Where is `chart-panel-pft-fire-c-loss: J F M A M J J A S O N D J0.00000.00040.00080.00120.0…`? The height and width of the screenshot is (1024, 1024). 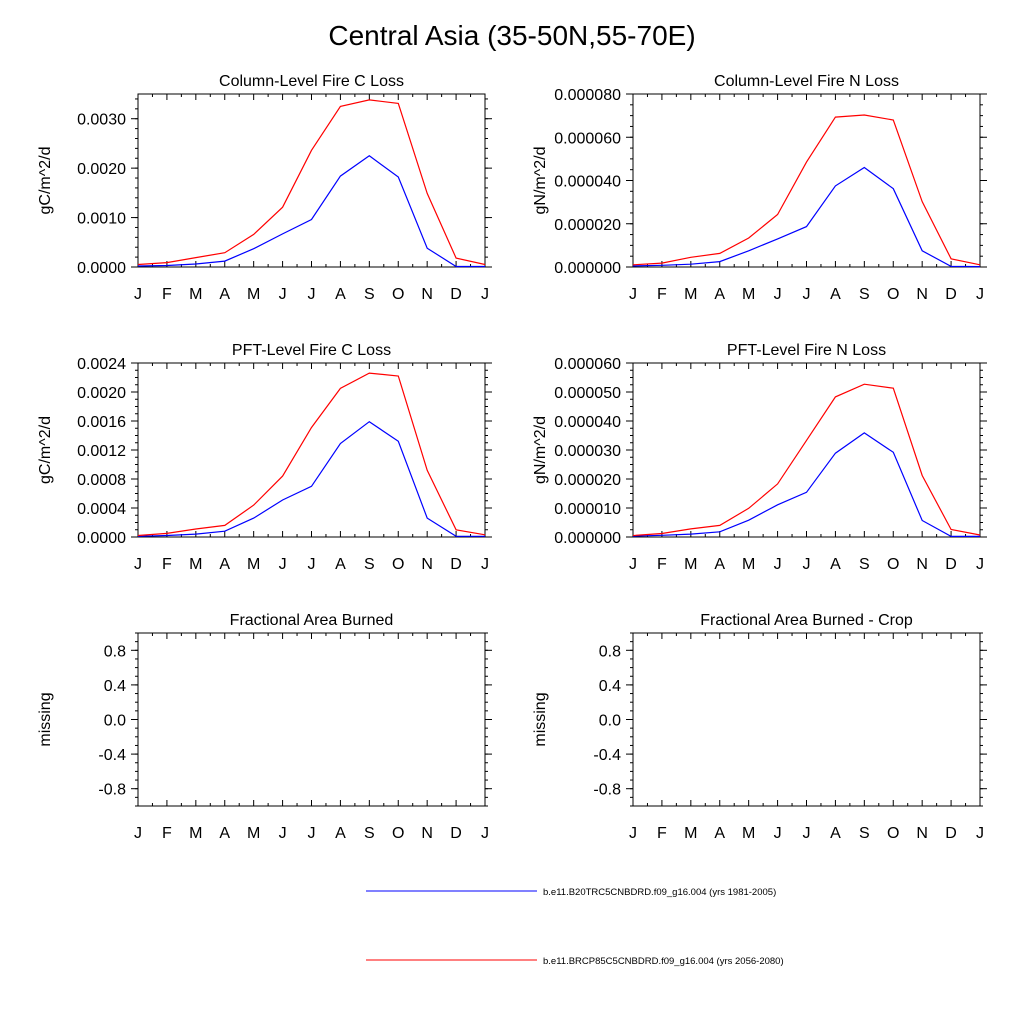 chart-panel-pft-fire-c-loss: J F M A M J J A S O N D J0.00000.00040.00080.00120.0… is located at coordinates (264, 457).